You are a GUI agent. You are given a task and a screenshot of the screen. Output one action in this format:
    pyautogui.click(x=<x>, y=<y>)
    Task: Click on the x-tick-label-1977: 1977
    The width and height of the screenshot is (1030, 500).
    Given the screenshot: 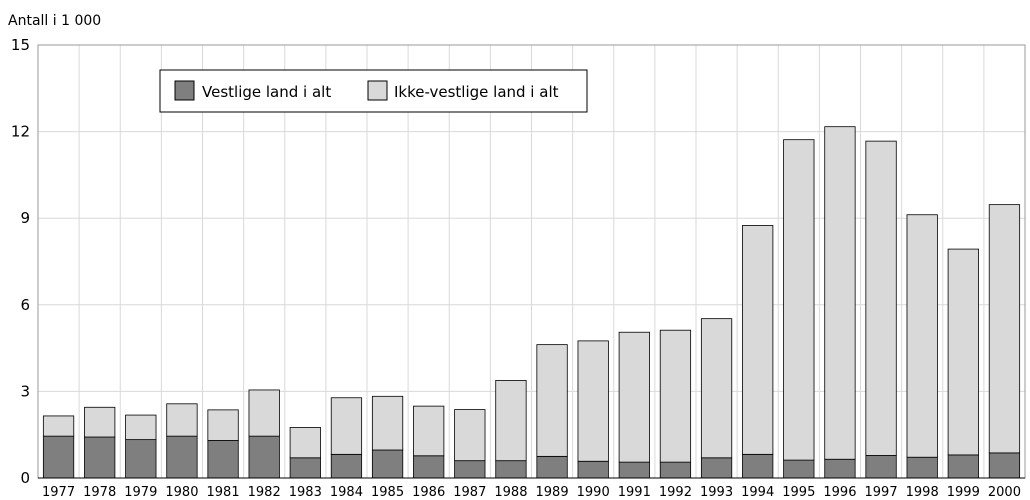 What is the action you would take?
    pyautogui.click(x=58, y=492)
    